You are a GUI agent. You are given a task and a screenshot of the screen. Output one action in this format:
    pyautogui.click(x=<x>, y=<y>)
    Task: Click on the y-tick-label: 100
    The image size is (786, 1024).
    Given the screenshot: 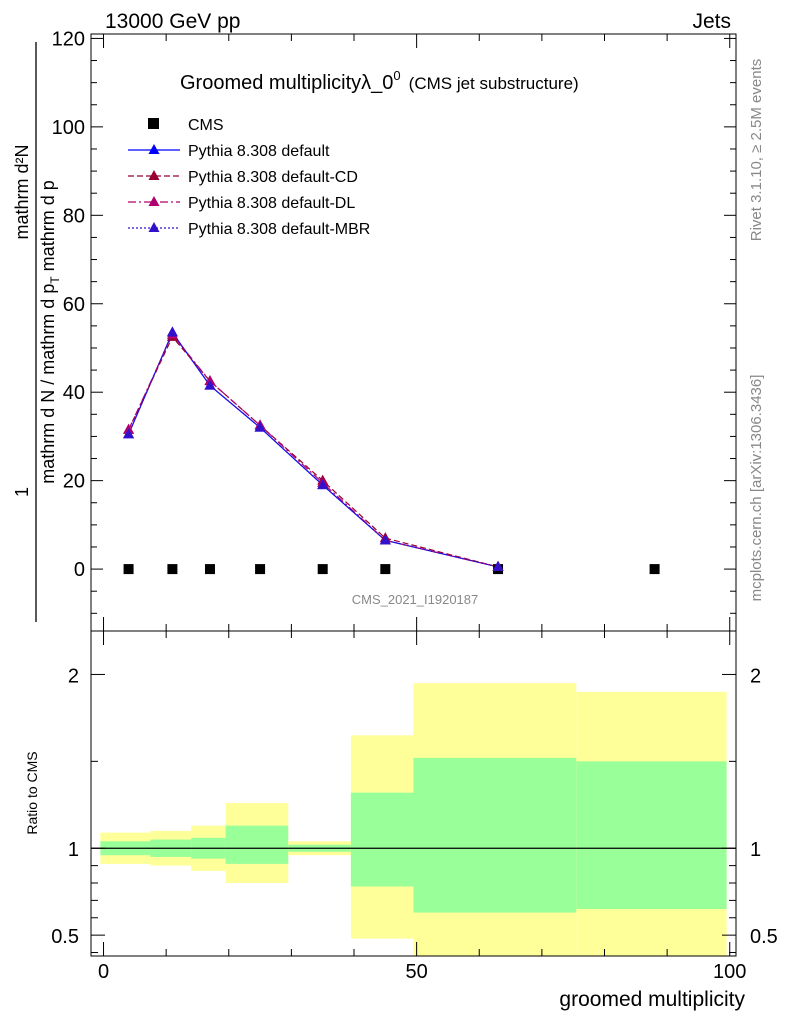 What is the action you would take?
    pyautogui.click(x=68, y=128)
    